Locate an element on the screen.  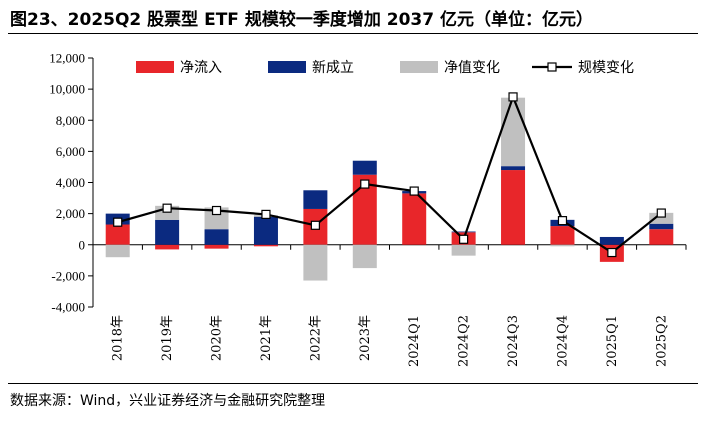
y-tick-label: 10,000 is located at coordinates (67, 89).